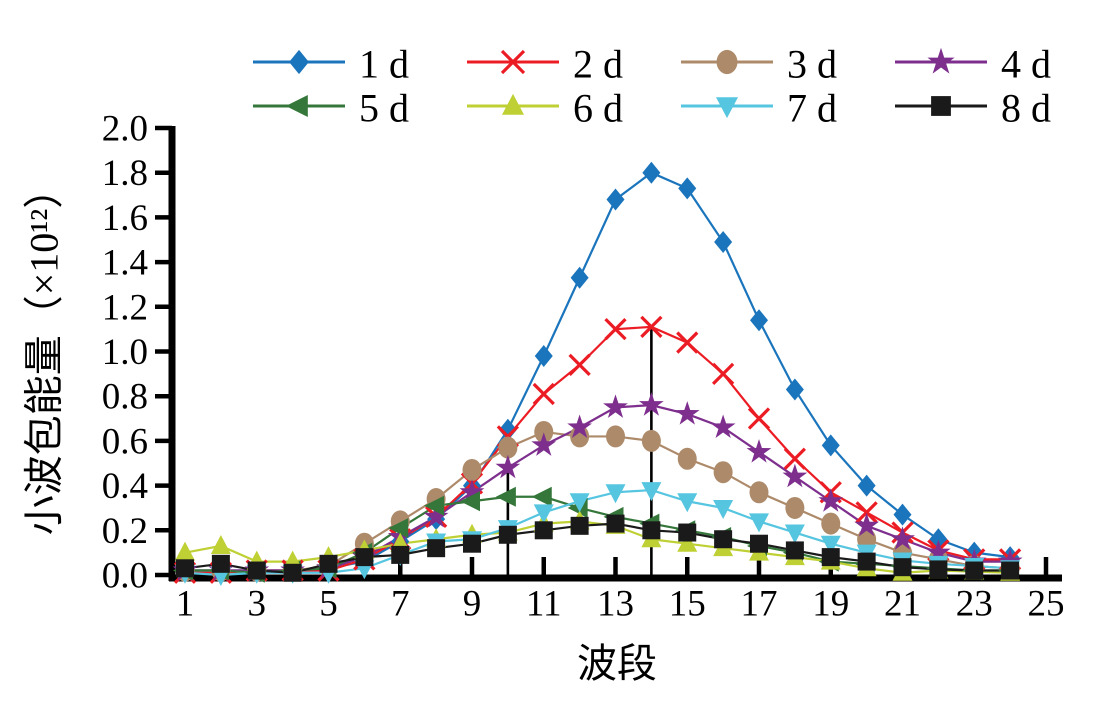 Image resolution: width=1119 pixels, height=706 pixels. I want to click on legend-item-4-d: 4 d, so click(973, 64).